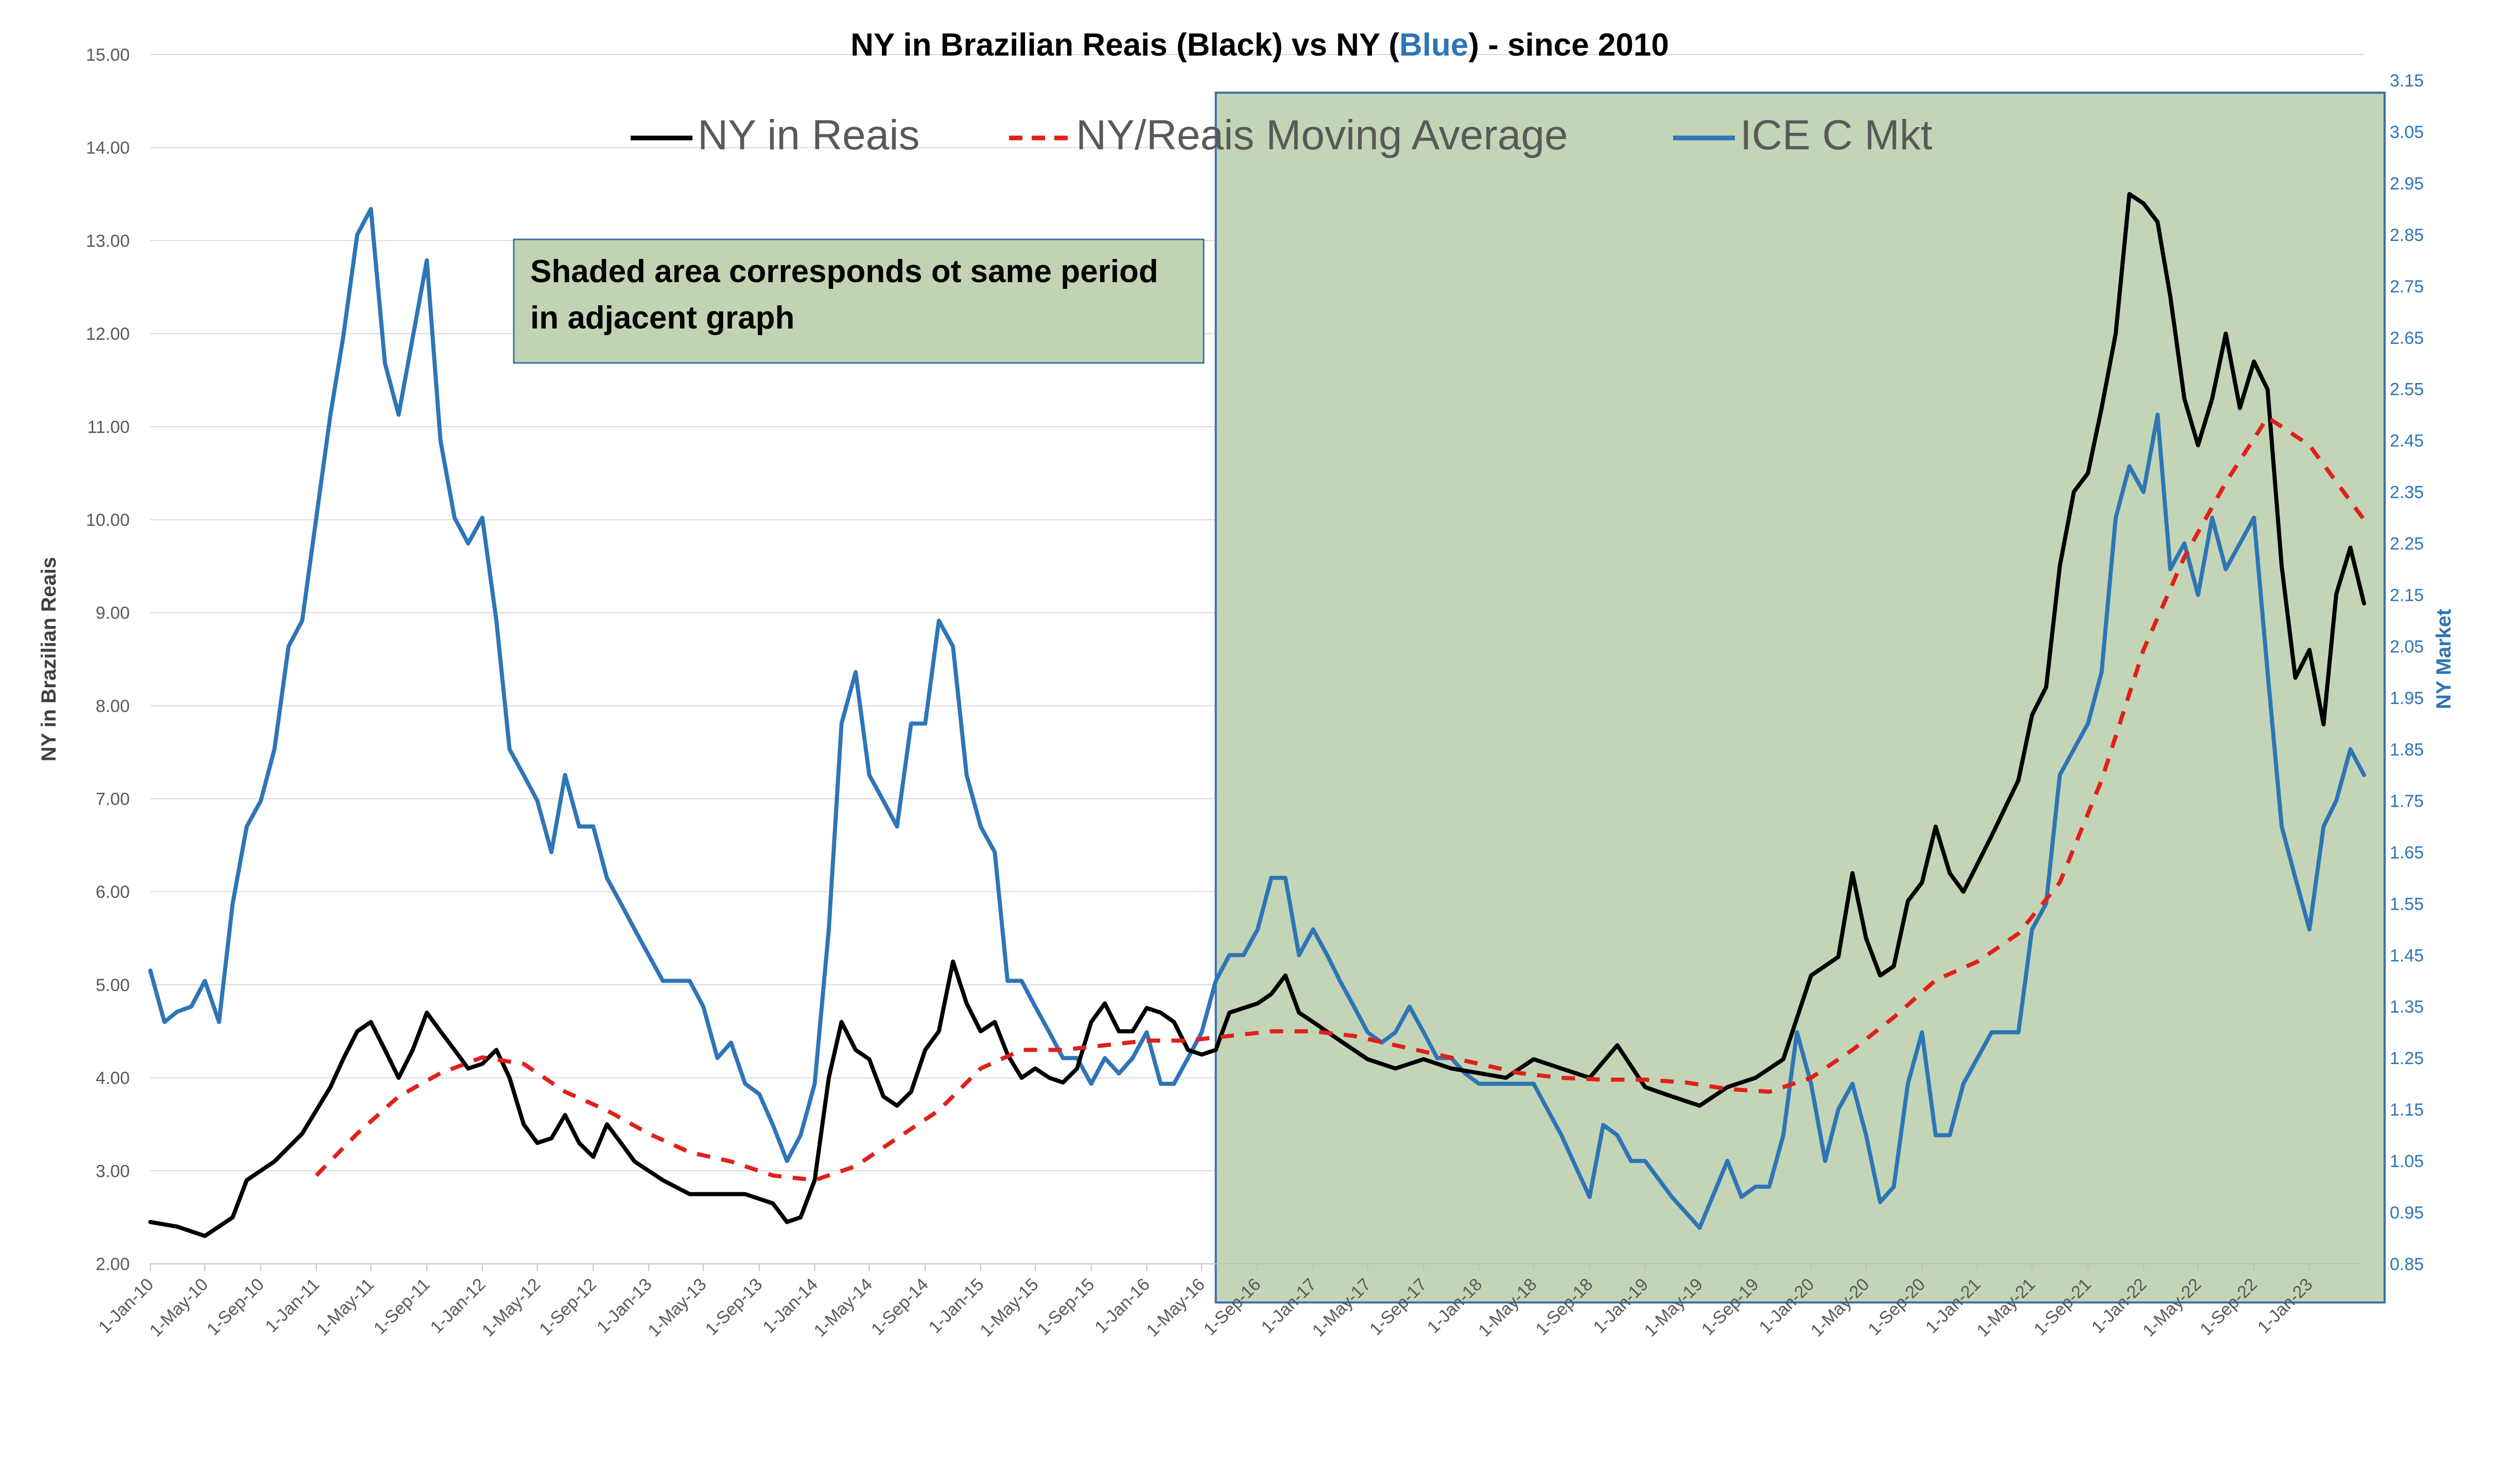  What do you see at coordinates (2407, 184) in the screenshot?
I see `y-right-tick-label-21: 2.95` at bounding box center [2407, 184].